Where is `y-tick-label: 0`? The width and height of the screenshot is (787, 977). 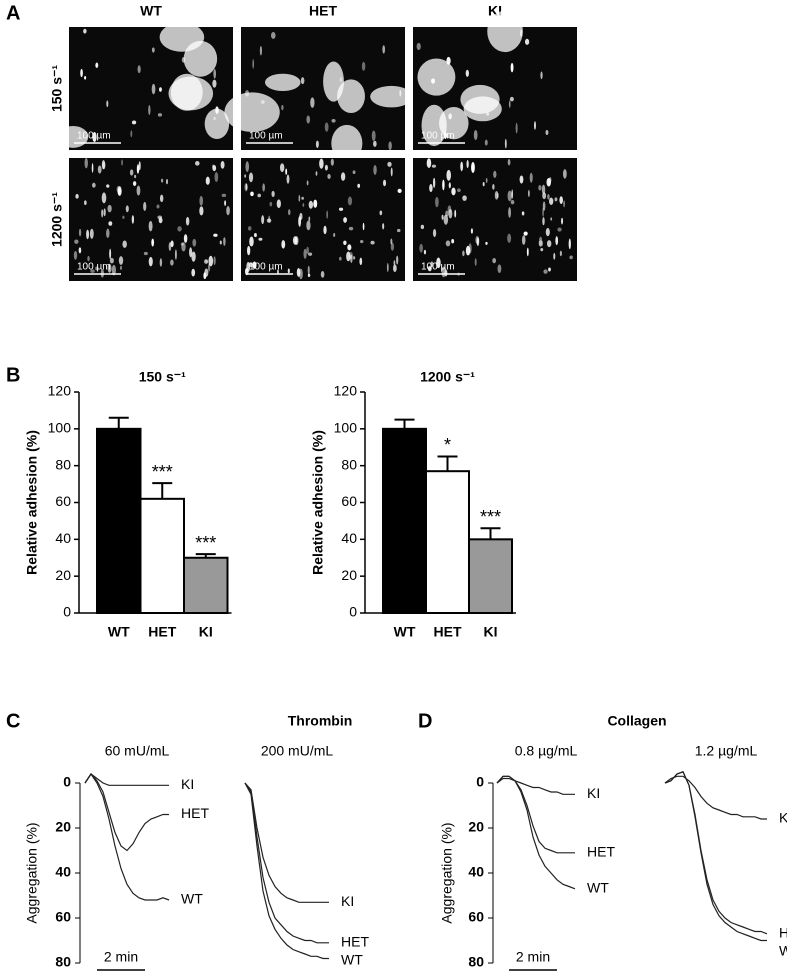
y-tick-label: 0 is located at coordinates (480, 782).